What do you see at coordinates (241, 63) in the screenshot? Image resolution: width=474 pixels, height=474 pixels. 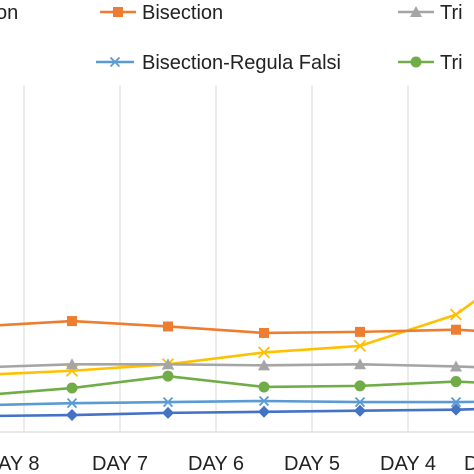 I see `legend-label: Bisection-Regula Falsi` at bounding box center [241, 63].